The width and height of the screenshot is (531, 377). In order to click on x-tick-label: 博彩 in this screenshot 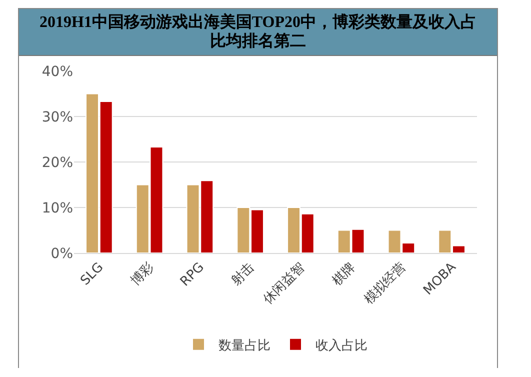, I will do `click(142, 274)`.